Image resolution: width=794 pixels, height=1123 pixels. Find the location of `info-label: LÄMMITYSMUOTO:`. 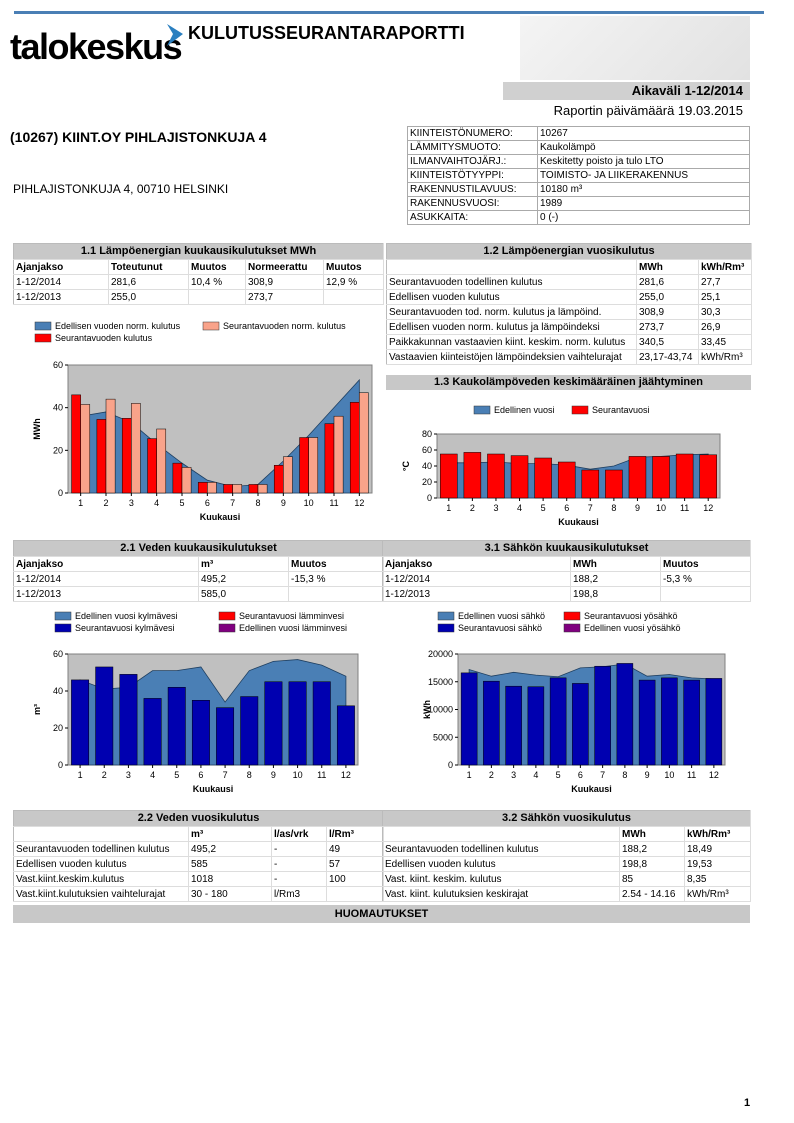

info-label: LÄMMITYSMUOTO: is located at coordinates (472, 147).